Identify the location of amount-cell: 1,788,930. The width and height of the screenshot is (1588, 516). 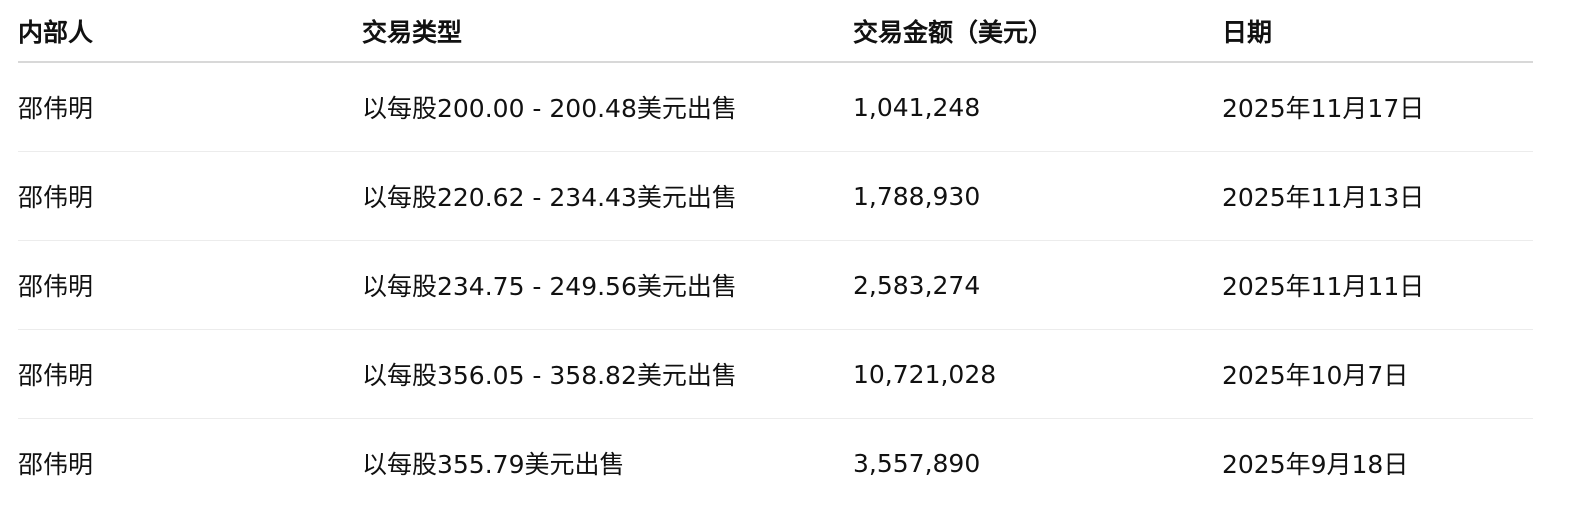
(1037, 196).